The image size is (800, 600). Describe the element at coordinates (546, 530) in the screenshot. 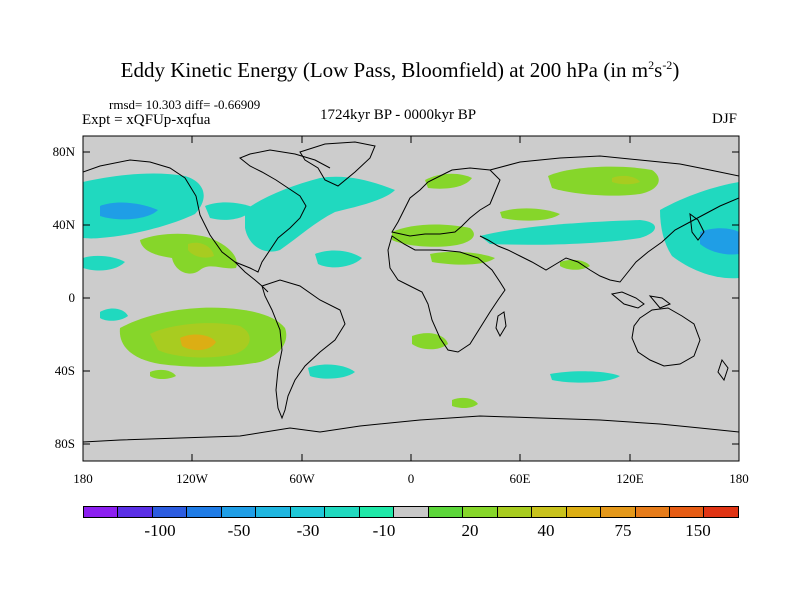

I see `colorbar-label: 40` at that location.